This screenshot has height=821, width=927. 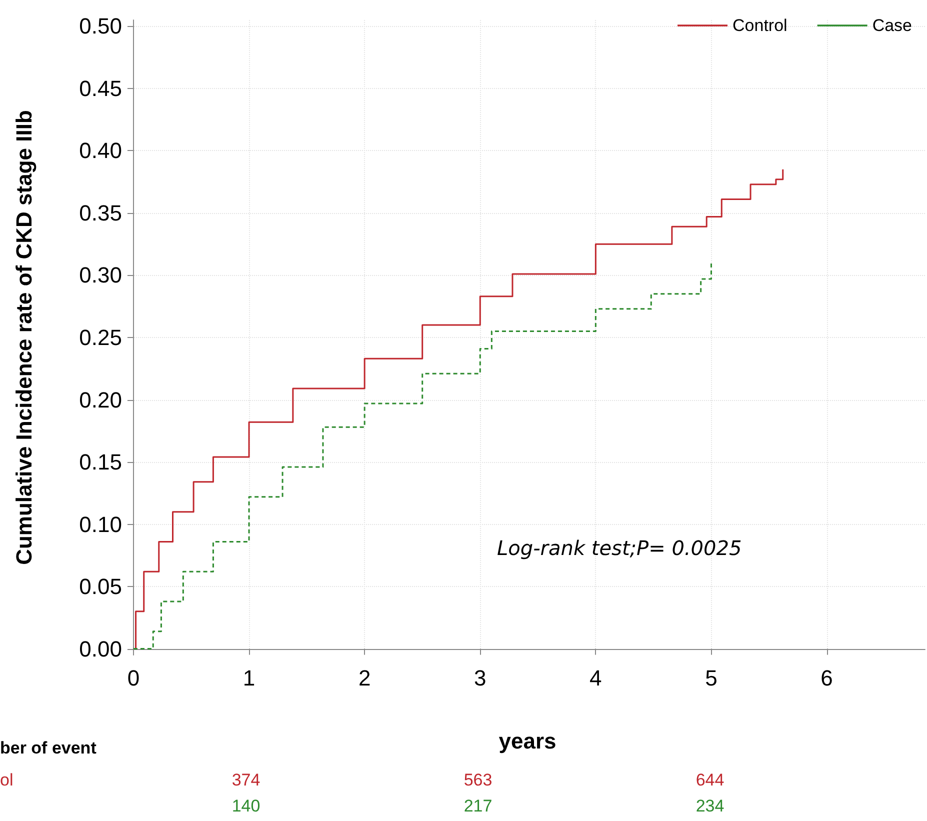 What do you see at coordinates (100, 649) in the screenshot?
I see `y-tick-label: 0.00` at bounding box center [100, 649].